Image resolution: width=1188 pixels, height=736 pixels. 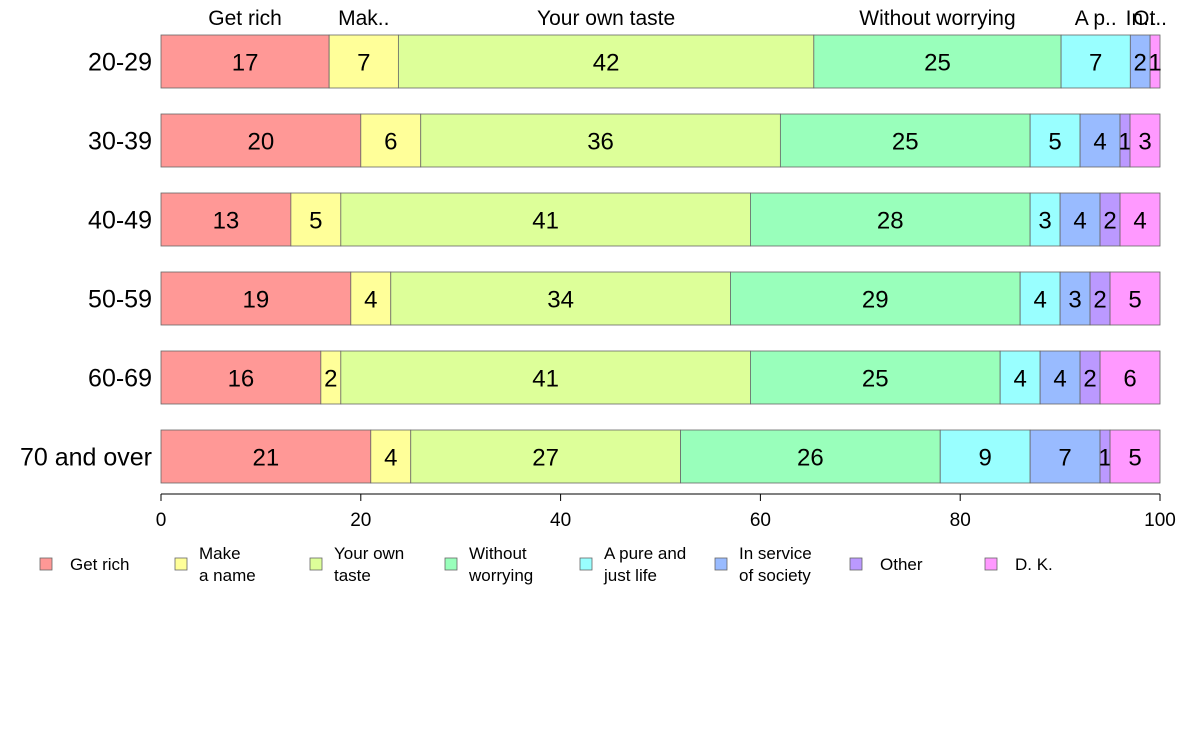 What do you see at coordinates (120, 379) in the screenshot?
I see `y-tick-label: 60-69` at bounding box center [120, 379].